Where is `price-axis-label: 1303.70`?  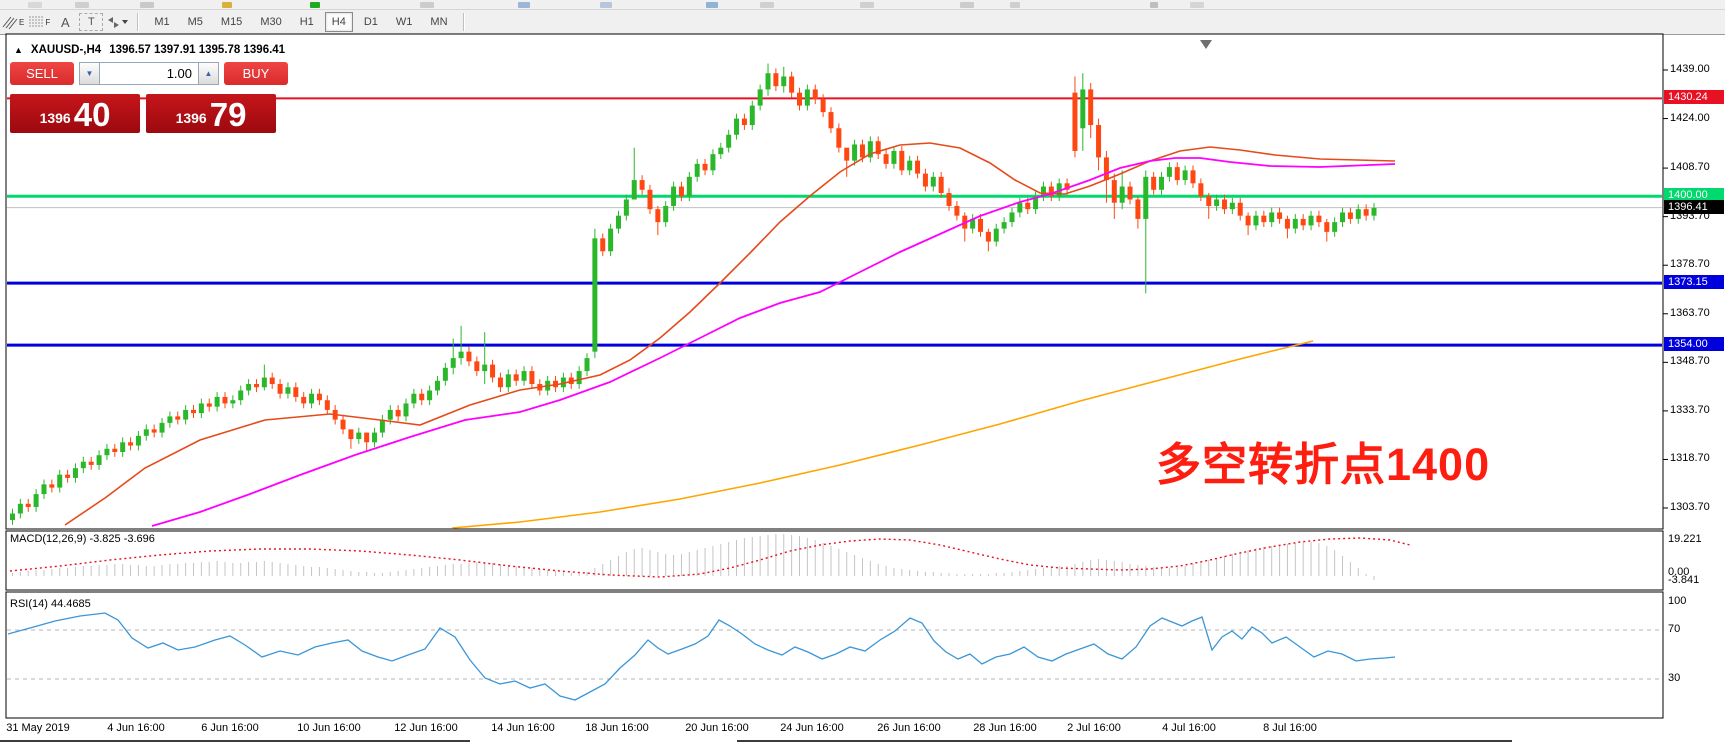 price-axis-label: 1303.70 is located at coordinates (1690, 507).